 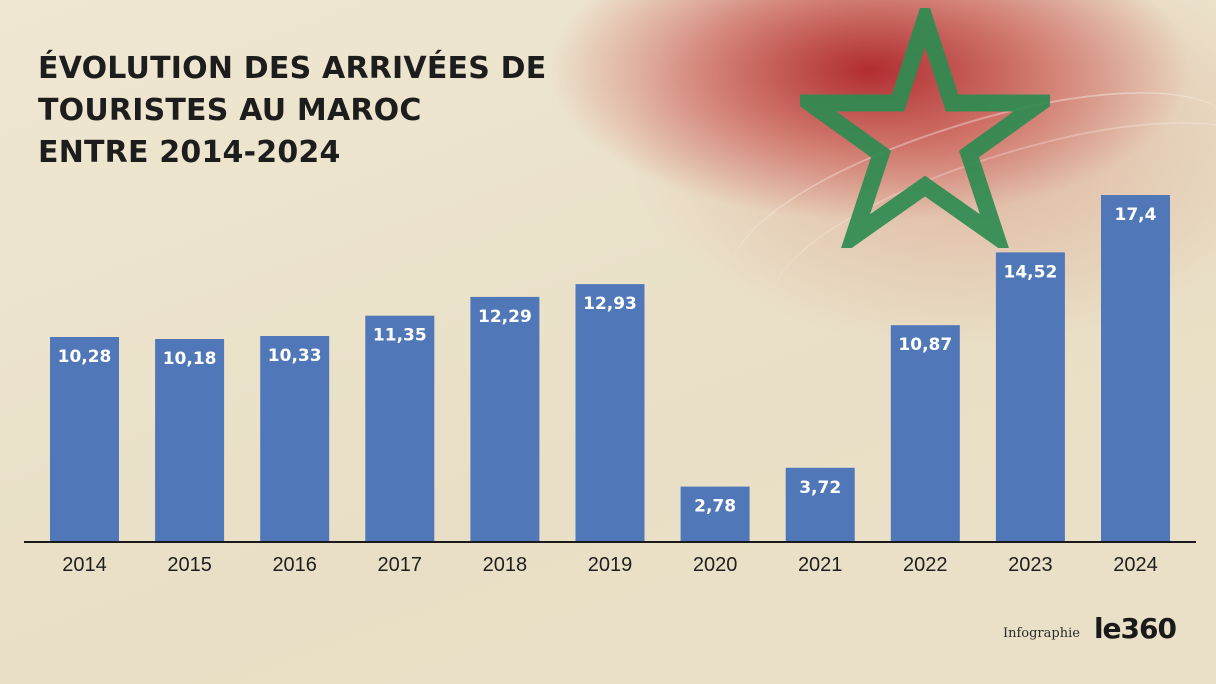 I want to click on bar-2017, so click(x=400, y=428).